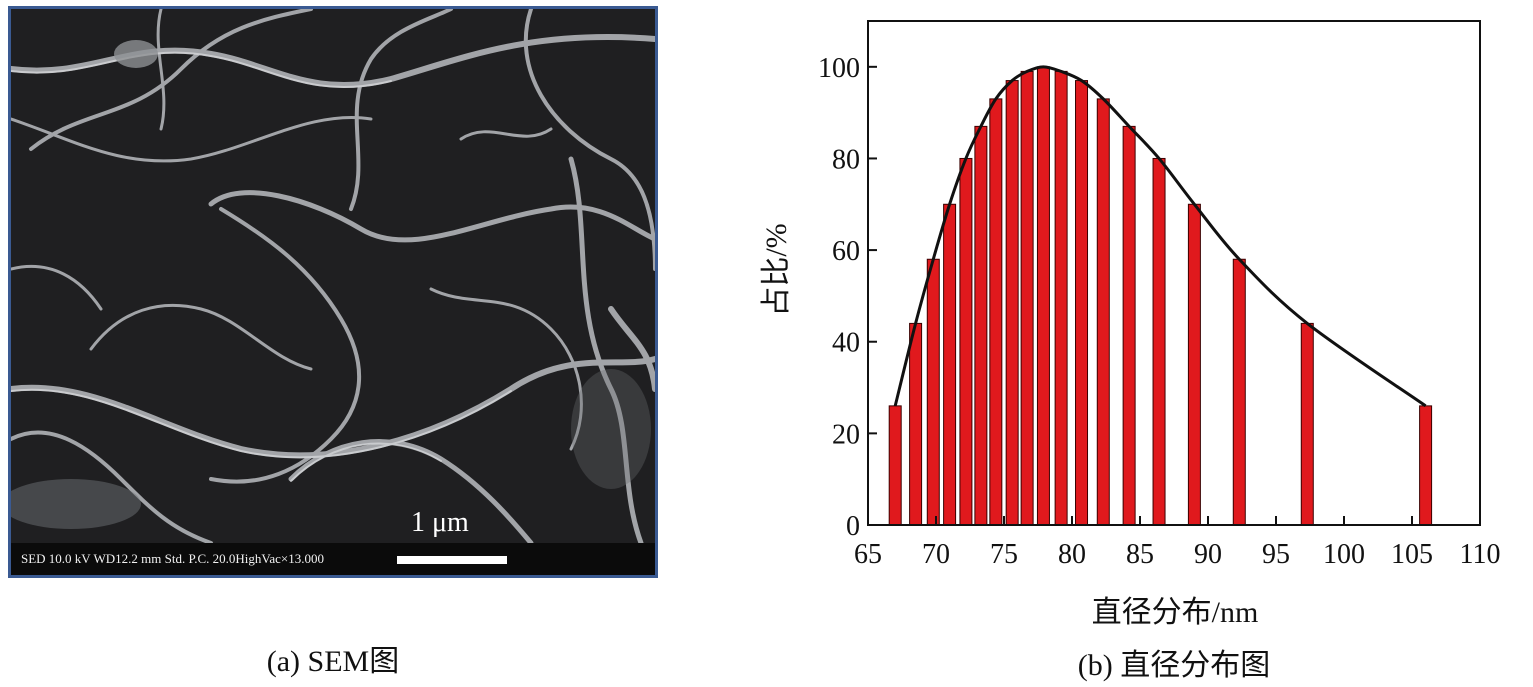 The image size is (1533, 687). What do you see at coordinates (846, 434) in the screenshot?
I see `y-tick-label-1: 20` at bounding box center [846, 434].